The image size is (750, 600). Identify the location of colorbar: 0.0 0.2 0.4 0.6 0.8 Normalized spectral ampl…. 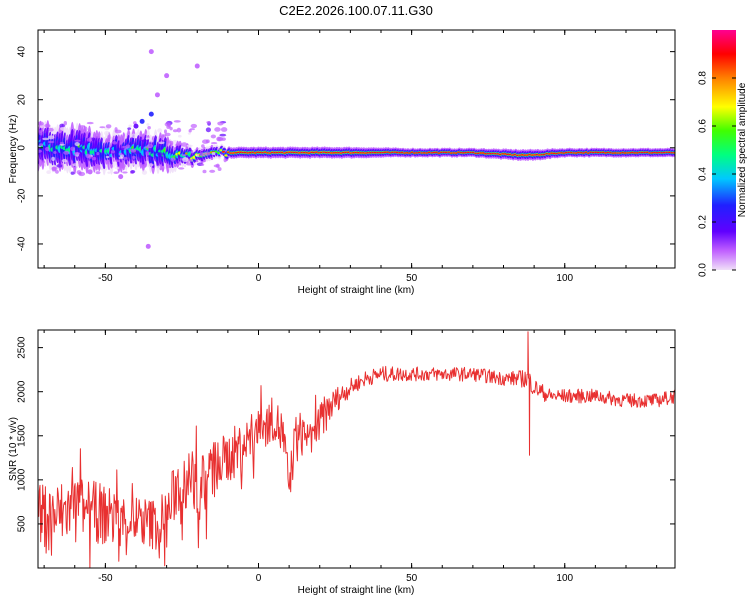
(723, 153).